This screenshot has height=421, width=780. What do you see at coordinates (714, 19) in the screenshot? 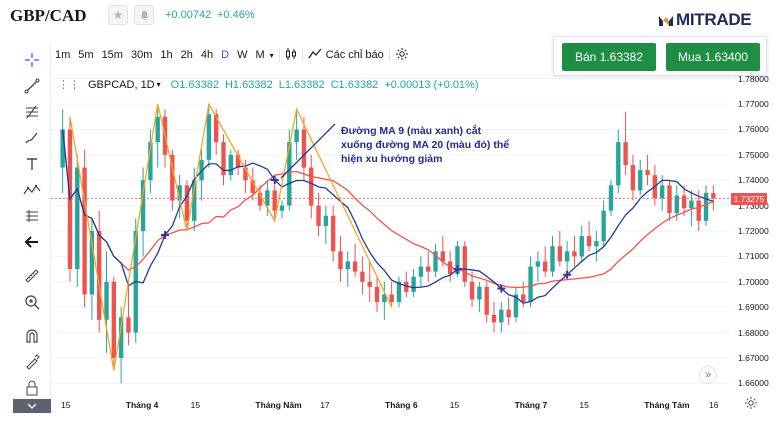
I see `brand-name: MITRADE` at bounding box center [714, 19].